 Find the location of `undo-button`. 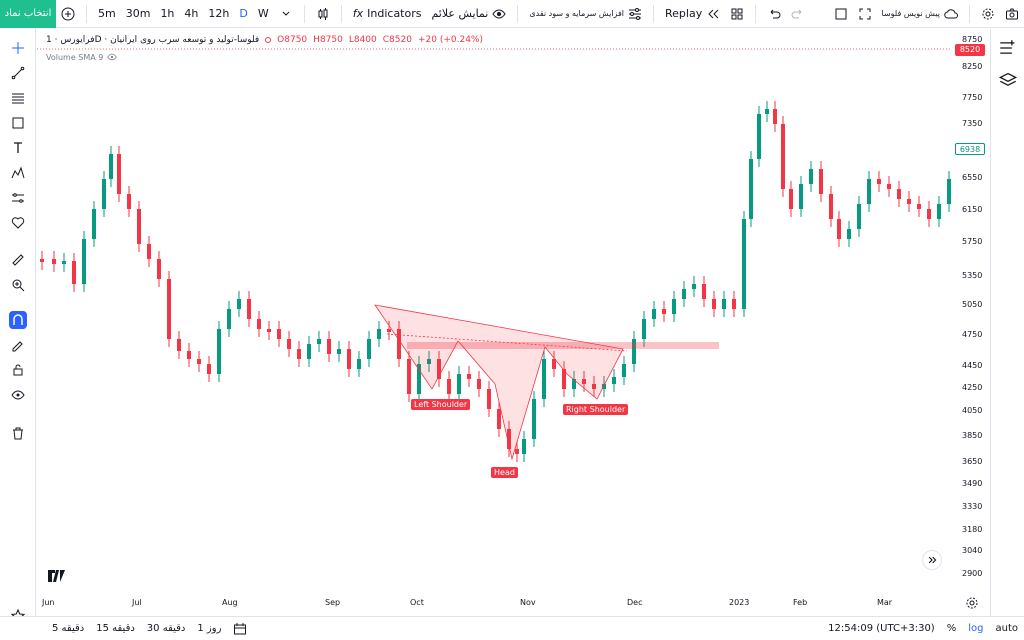

undo-button is located at coordinates (774, 14).